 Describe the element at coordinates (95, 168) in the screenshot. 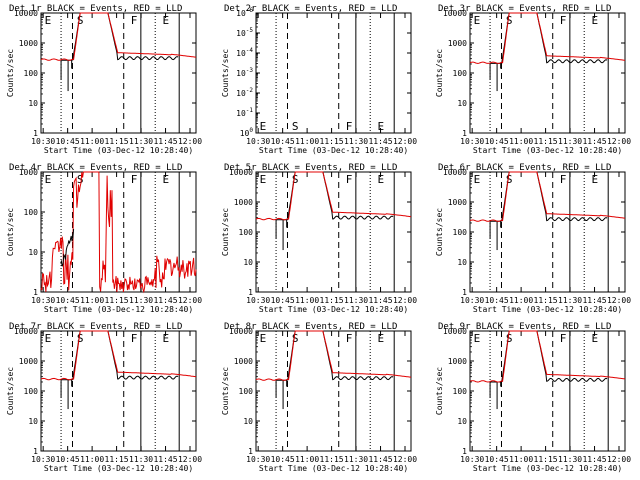

I see `panel-title: Det 4r BLACK = Events, RED = LLD` at that location.